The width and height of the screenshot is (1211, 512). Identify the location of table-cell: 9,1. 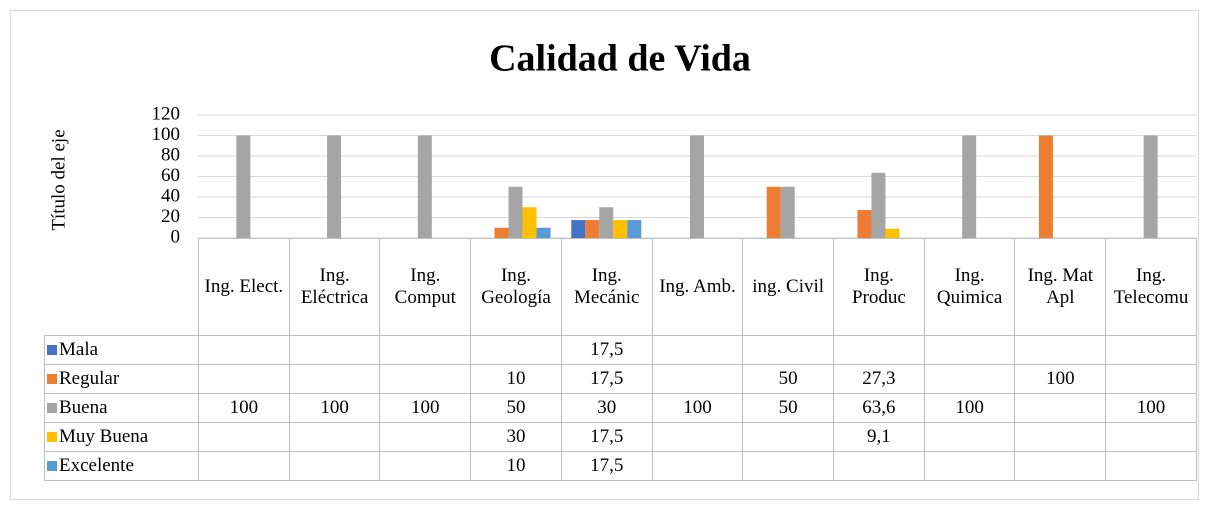
(879, 437).